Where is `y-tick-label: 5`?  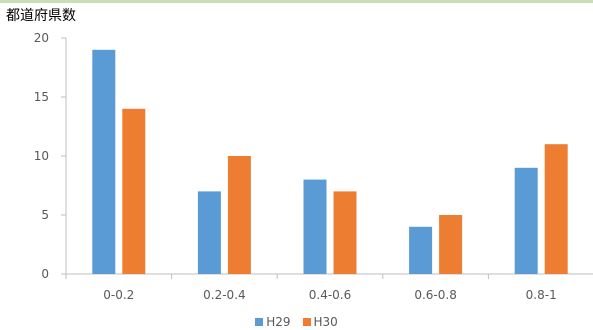 y-tick-label: 5 is located at coordinates (45, 215).